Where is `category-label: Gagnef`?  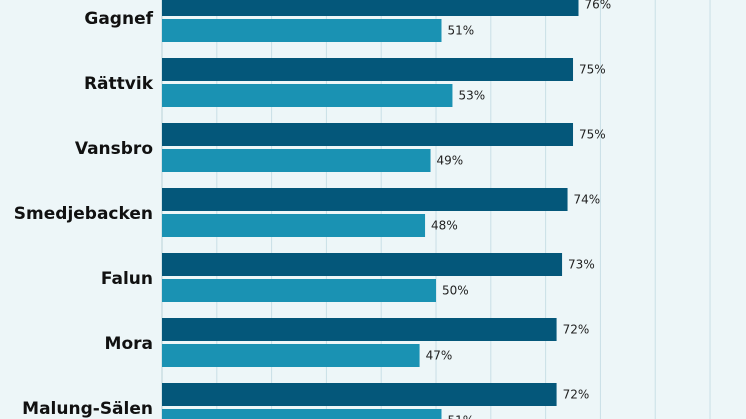
category-label: Gagnef is located at coordinates (118, 19).